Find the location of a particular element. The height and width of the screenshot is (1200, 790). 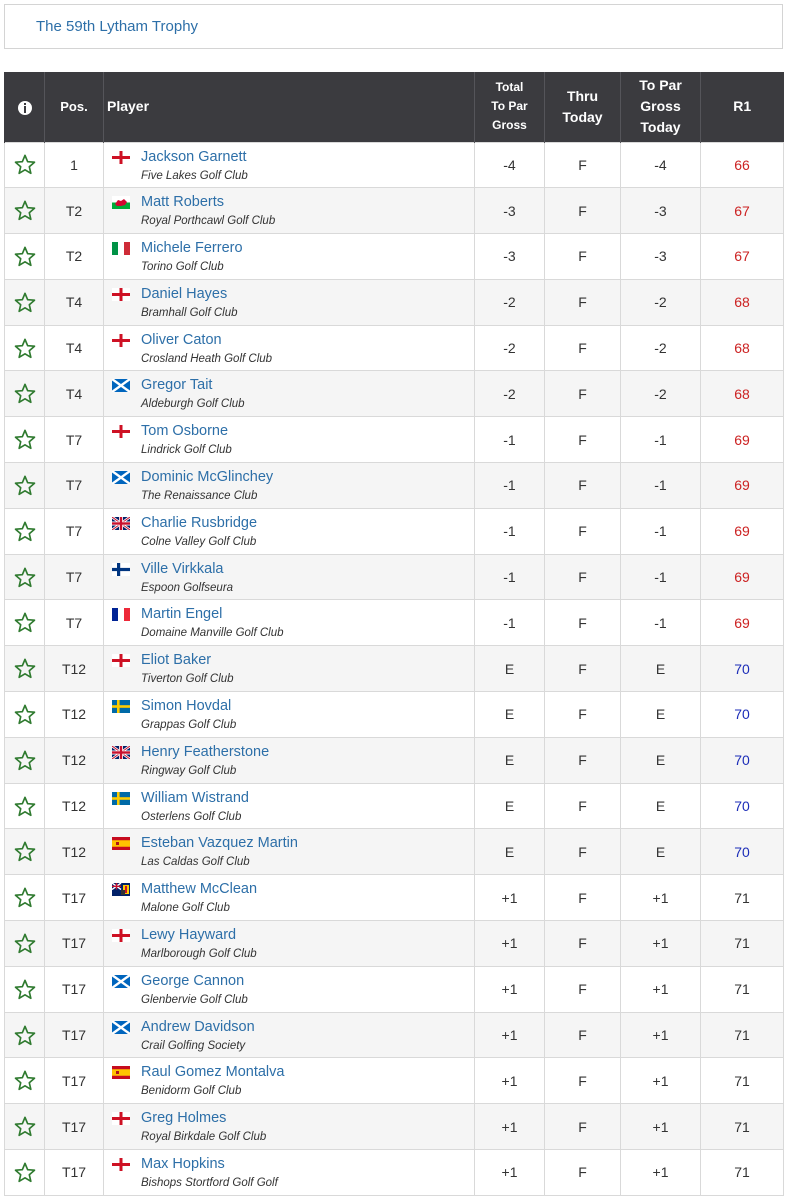

player-name-link: Eliot Baker is located at coordinates (176, 660).